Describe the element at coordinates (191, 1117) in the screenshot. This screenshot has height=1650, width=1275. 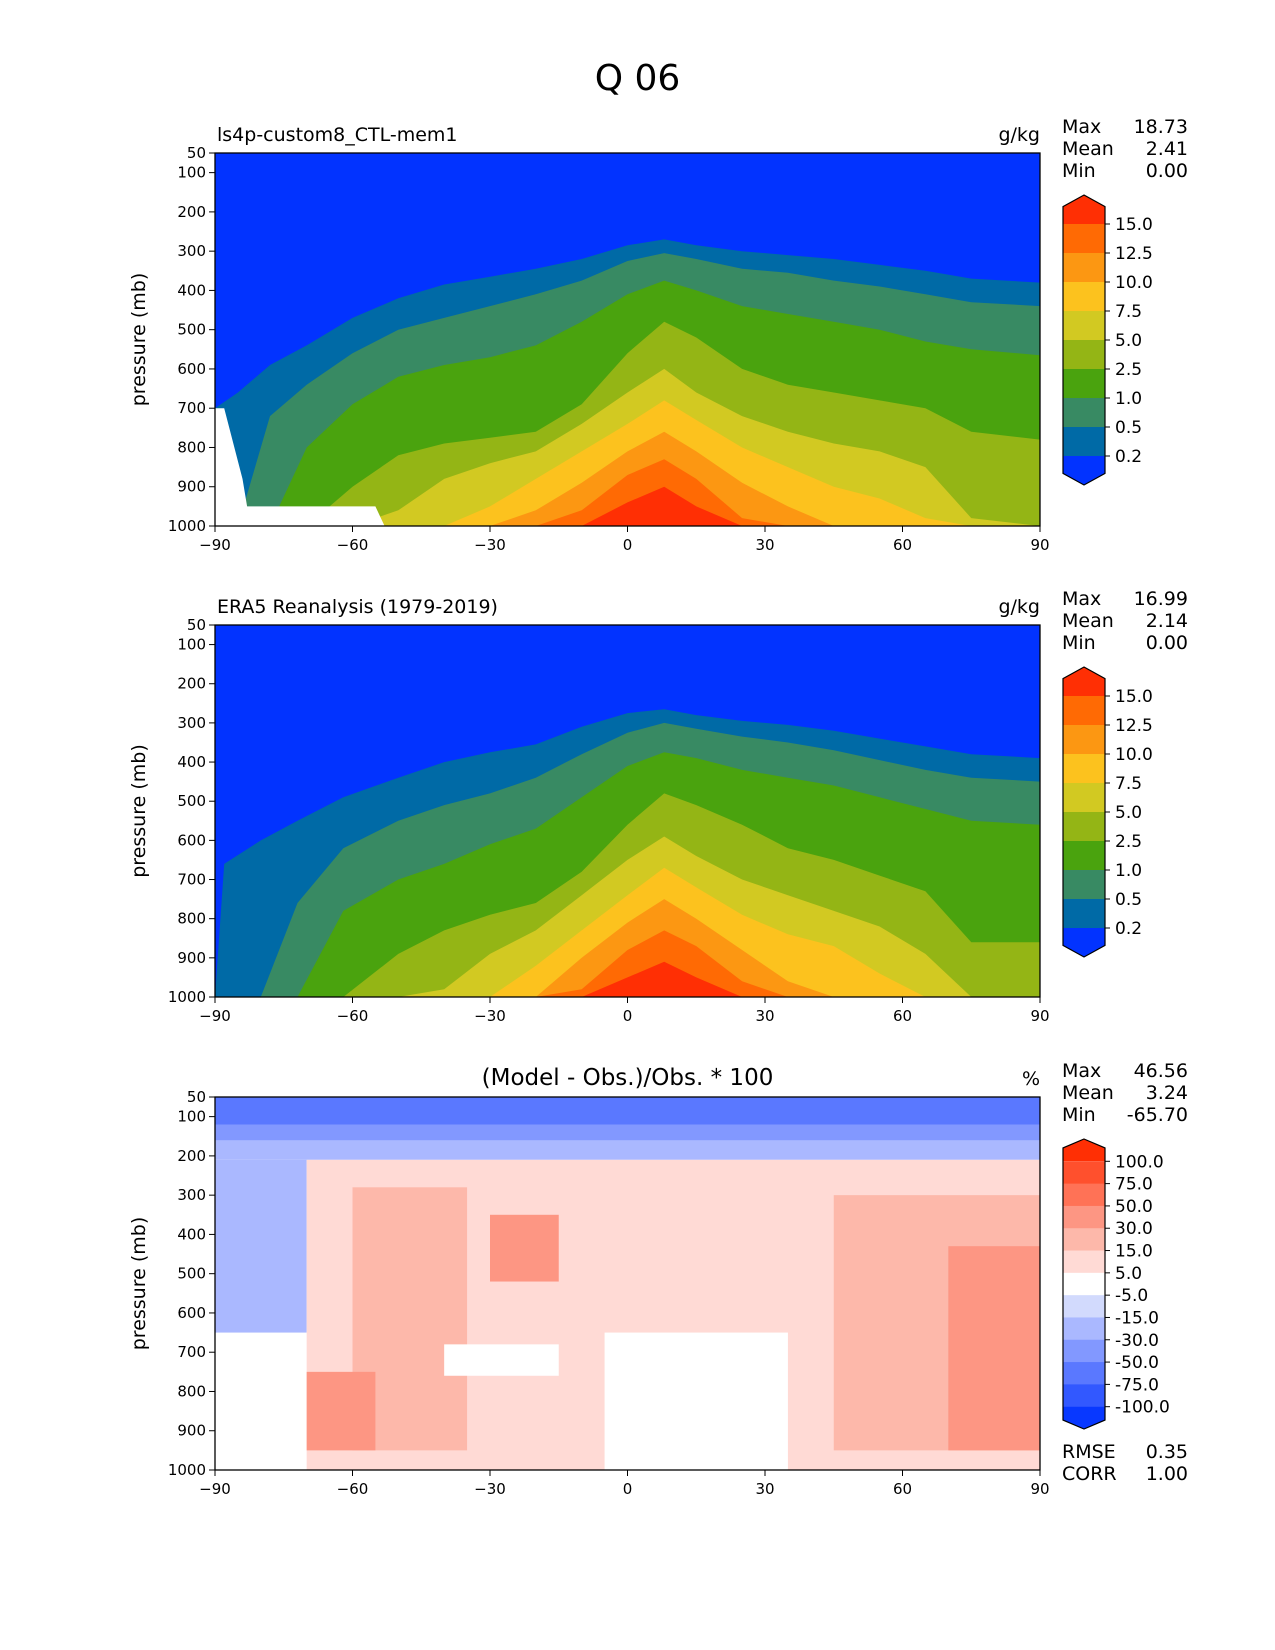
I see `y-tick-label: 100` at that location.